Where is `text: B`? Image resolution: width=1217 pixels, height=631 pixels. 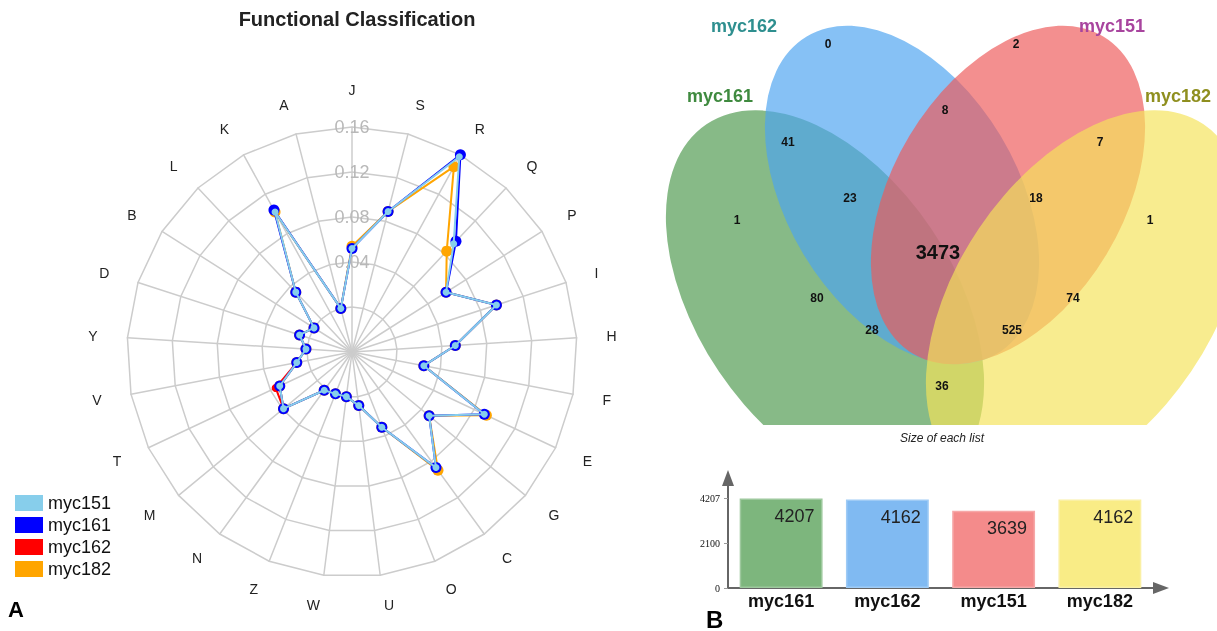 text: B is located at coordinates (715, 618).